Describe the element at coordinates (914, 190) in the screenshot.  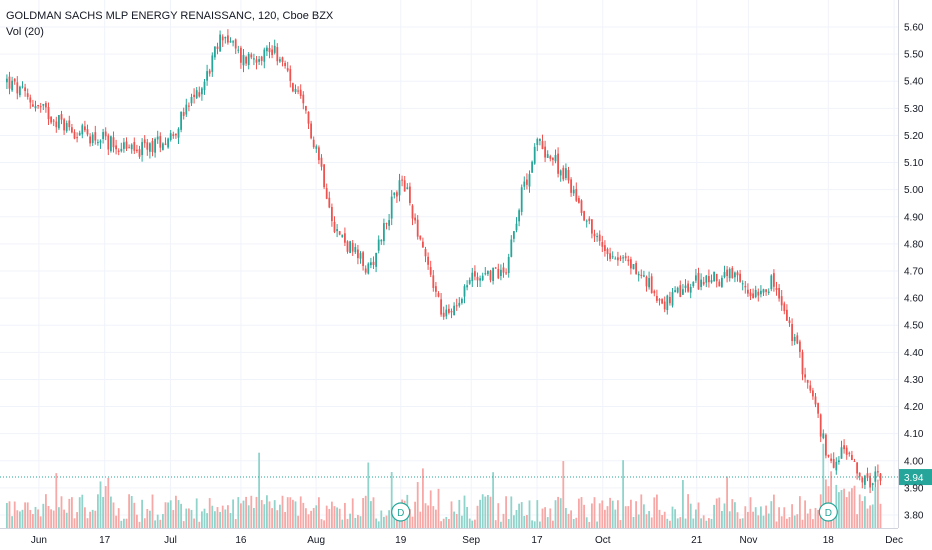
I see `price-tick-label: 5.00` at that location.